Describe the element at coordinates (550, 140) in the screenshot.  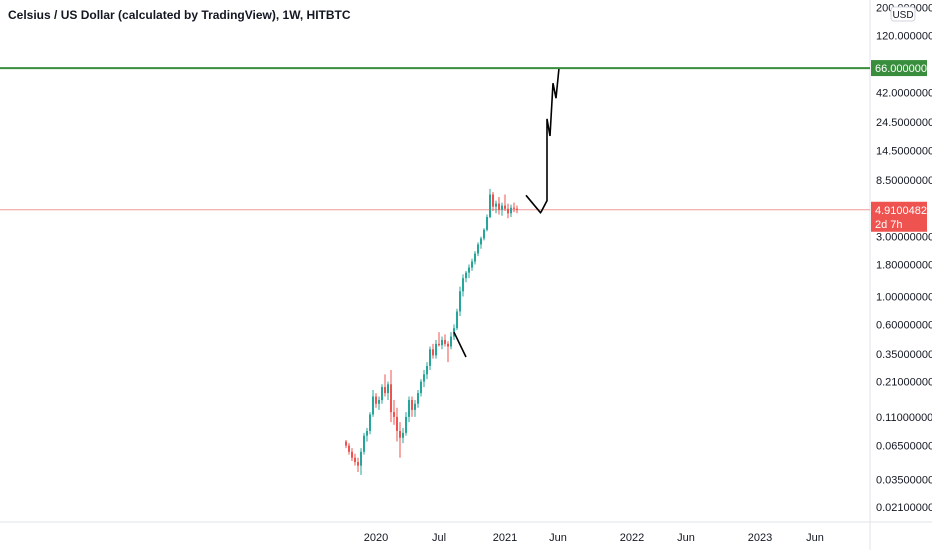
I see `projection-path` at that location.